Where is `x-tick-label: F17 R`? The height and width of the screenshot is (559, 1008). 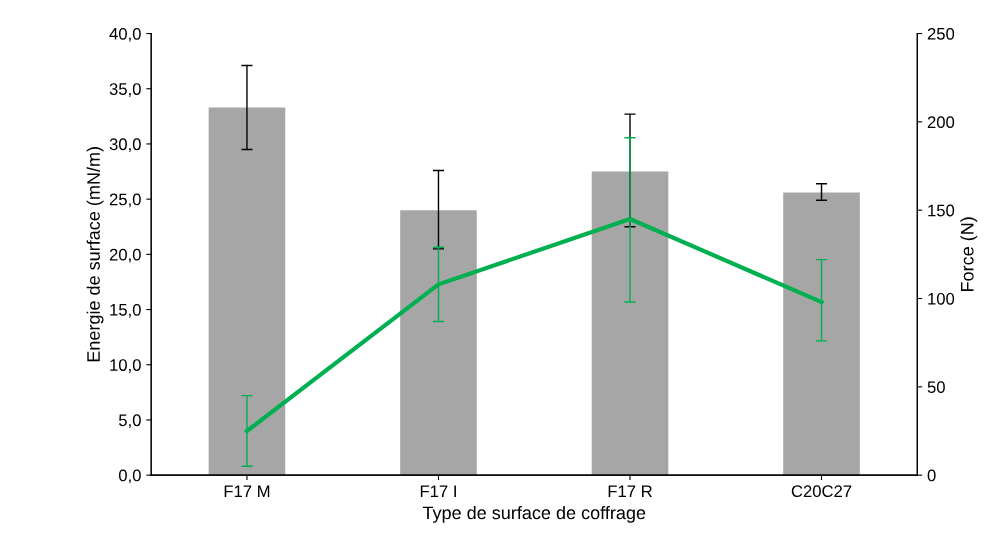 x-tick-label: F17 R is located at coordinates (630, 491).